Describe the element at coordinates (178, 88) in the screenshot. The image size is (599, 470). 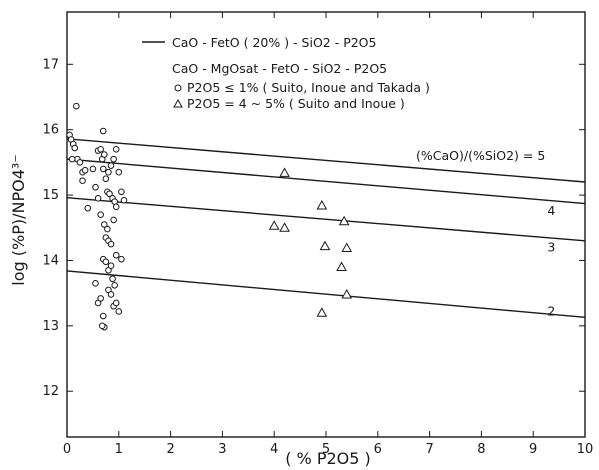
I see `legend-circle-swatch` at that location.